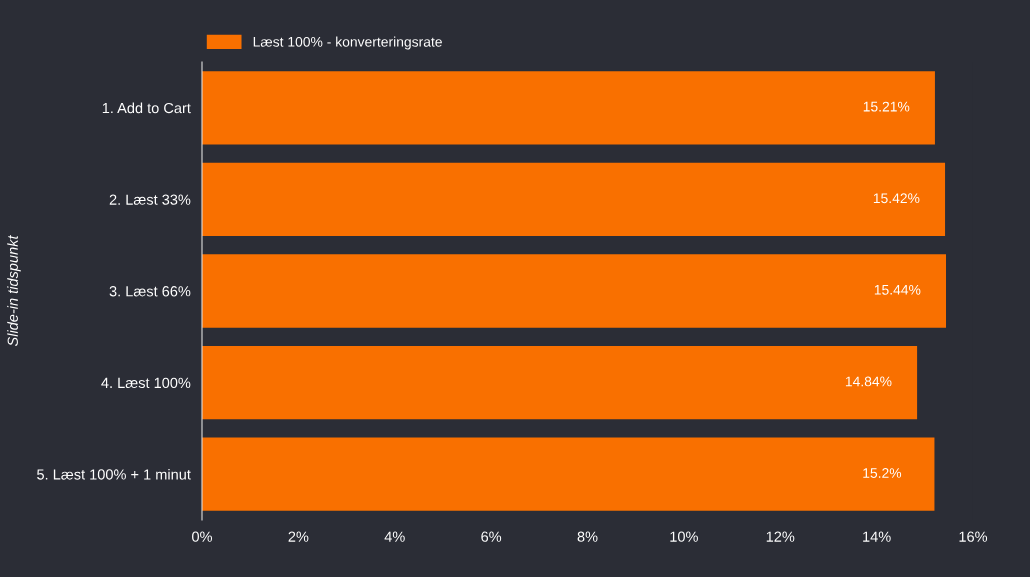 Image resolution: width=1030 pixels, height=577 pixels. Describe the element at coordinates (882, 473) in the screenshot. I see `data-label: 15.2%` at that location.